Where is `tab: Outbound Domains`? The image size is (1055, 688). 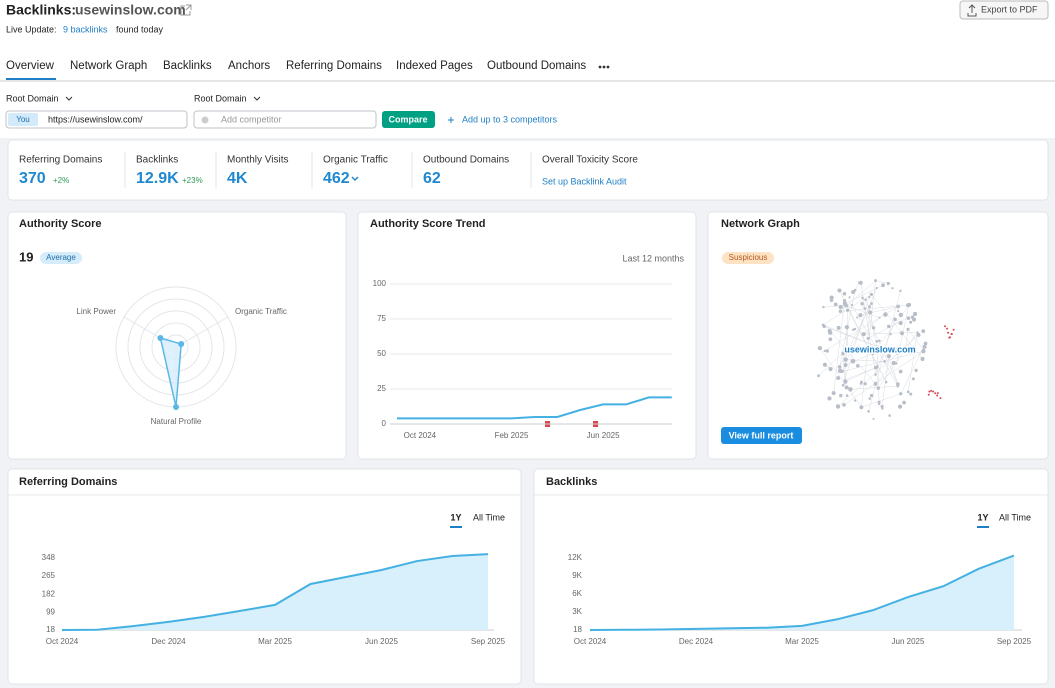
tab: Outbound Domains is located at coordinates (536, 66).